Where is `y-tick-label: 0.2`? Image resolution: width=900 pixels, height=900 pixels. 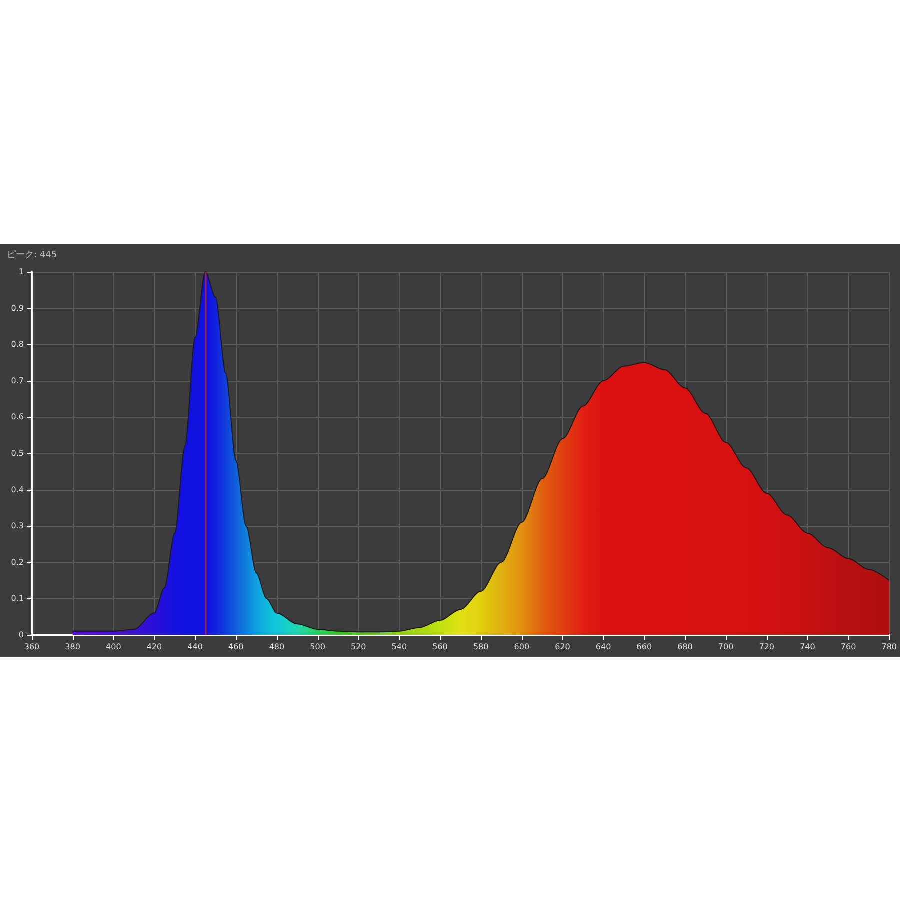 y-tick-label: 0.2 is located at coordinates (17, 562).